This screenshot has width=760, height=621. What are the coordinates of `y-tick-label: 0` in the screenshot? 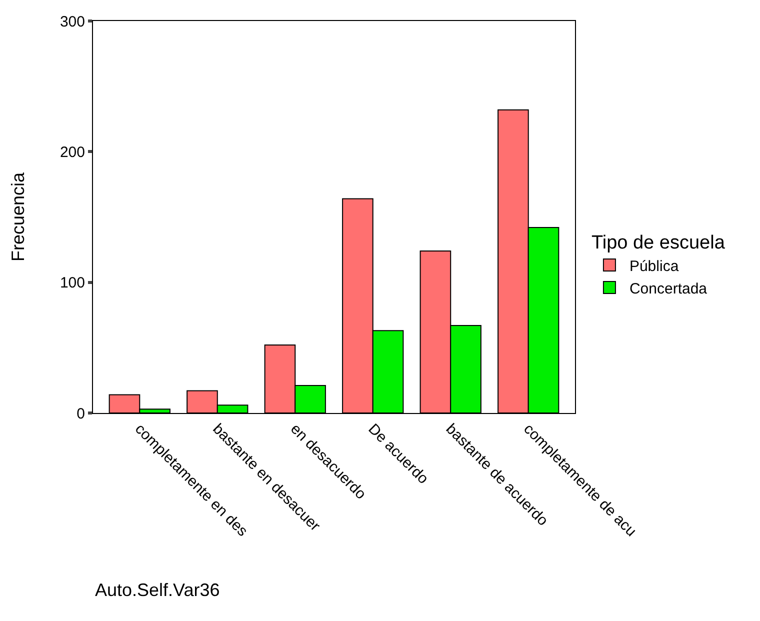 It's located at (80, 413).